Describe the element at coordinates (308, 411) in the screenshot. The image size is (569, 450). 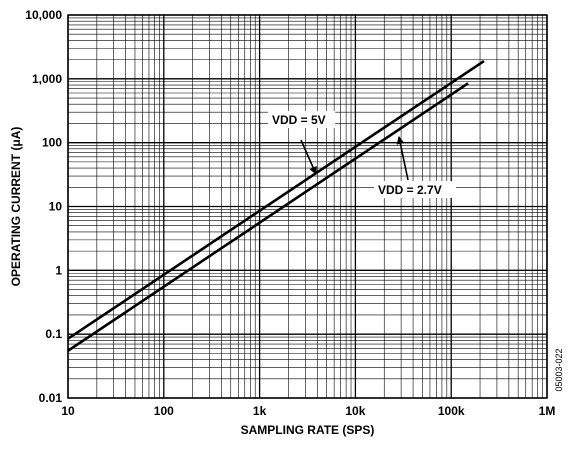
I see `x-tick-labels: 10 100 1k 10k 100k 1M` at that location.